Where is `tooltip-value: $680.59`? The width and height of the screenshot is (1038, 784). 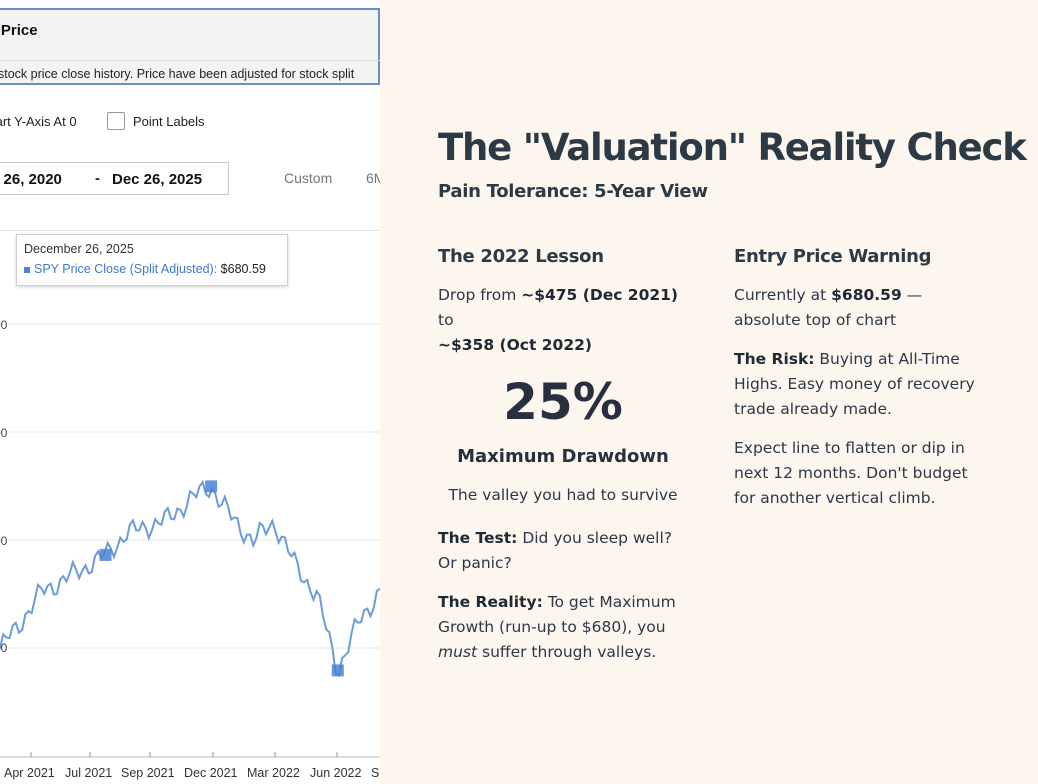
tooltip-value: $680.59 is located at coordinates (243, 269).